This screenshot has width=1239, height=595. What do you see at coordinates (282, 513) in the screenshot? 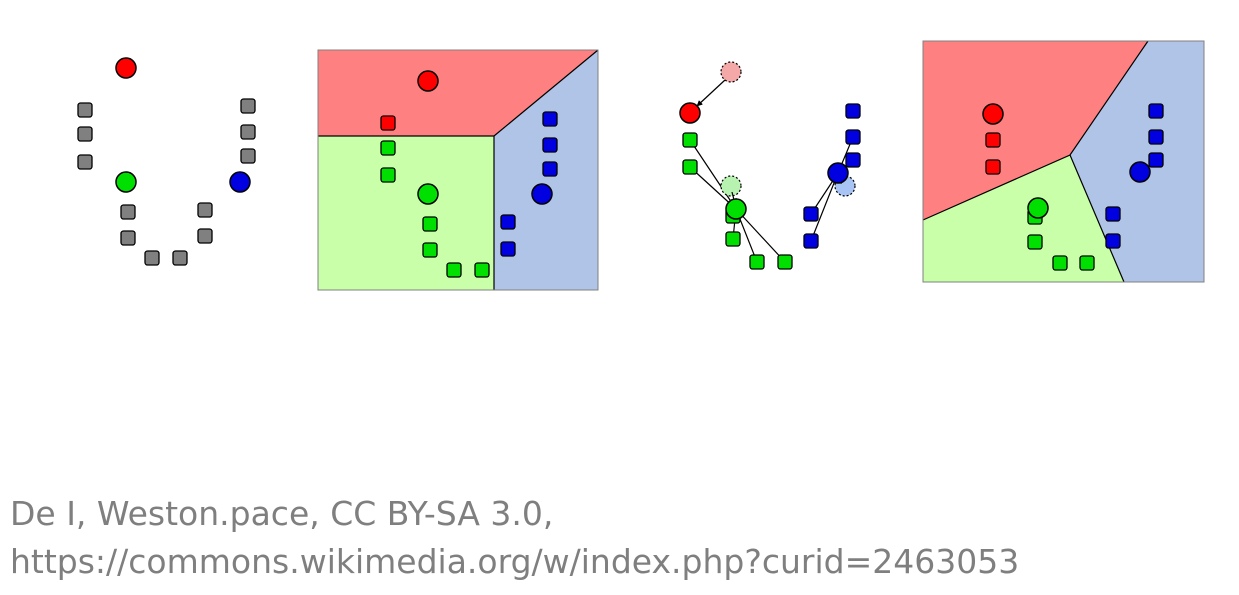
I see `attribution-caption-line-1: De I, Weston.pace, CC BY-SA 3.0,` at bounding box center [282, 513].